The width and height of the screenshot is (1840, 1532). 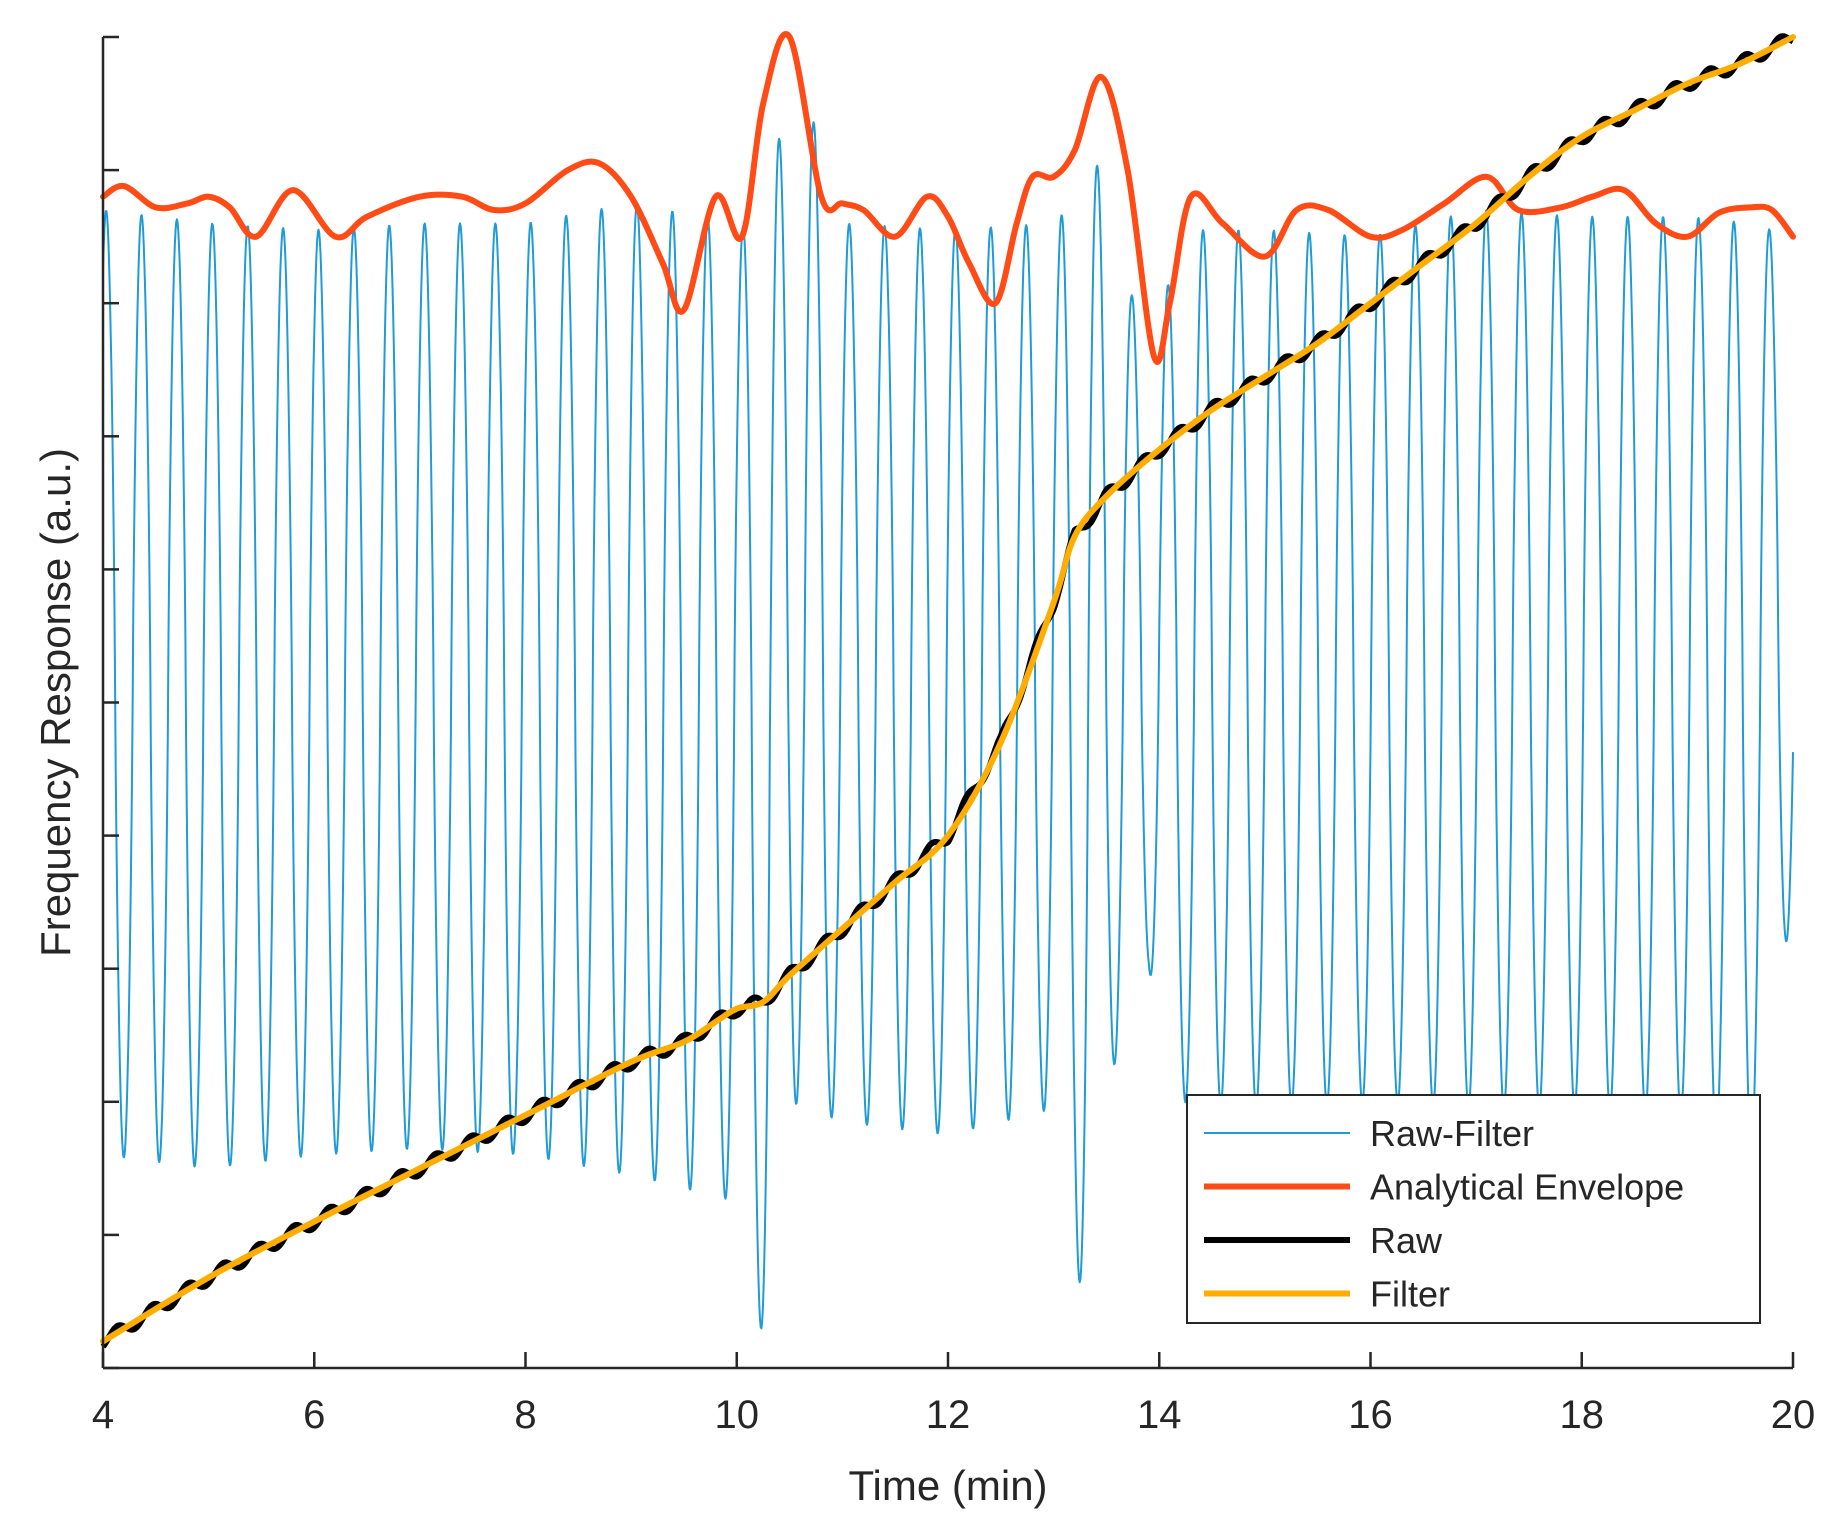 What do you see at coordinates (314, 1415) in the screenshot?
I see `x-tick-label: 6` at bounding box center [314, 1415].